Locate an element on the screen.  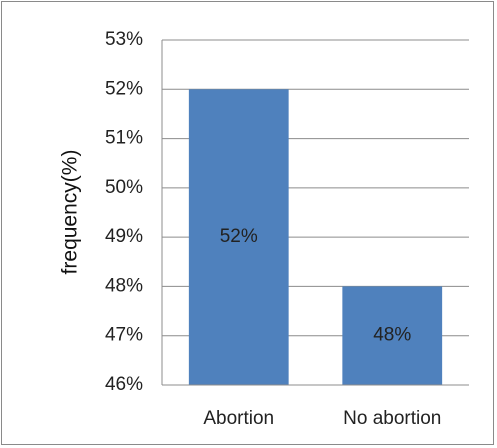
data-label: 52% is located at coordinates (239, 236).